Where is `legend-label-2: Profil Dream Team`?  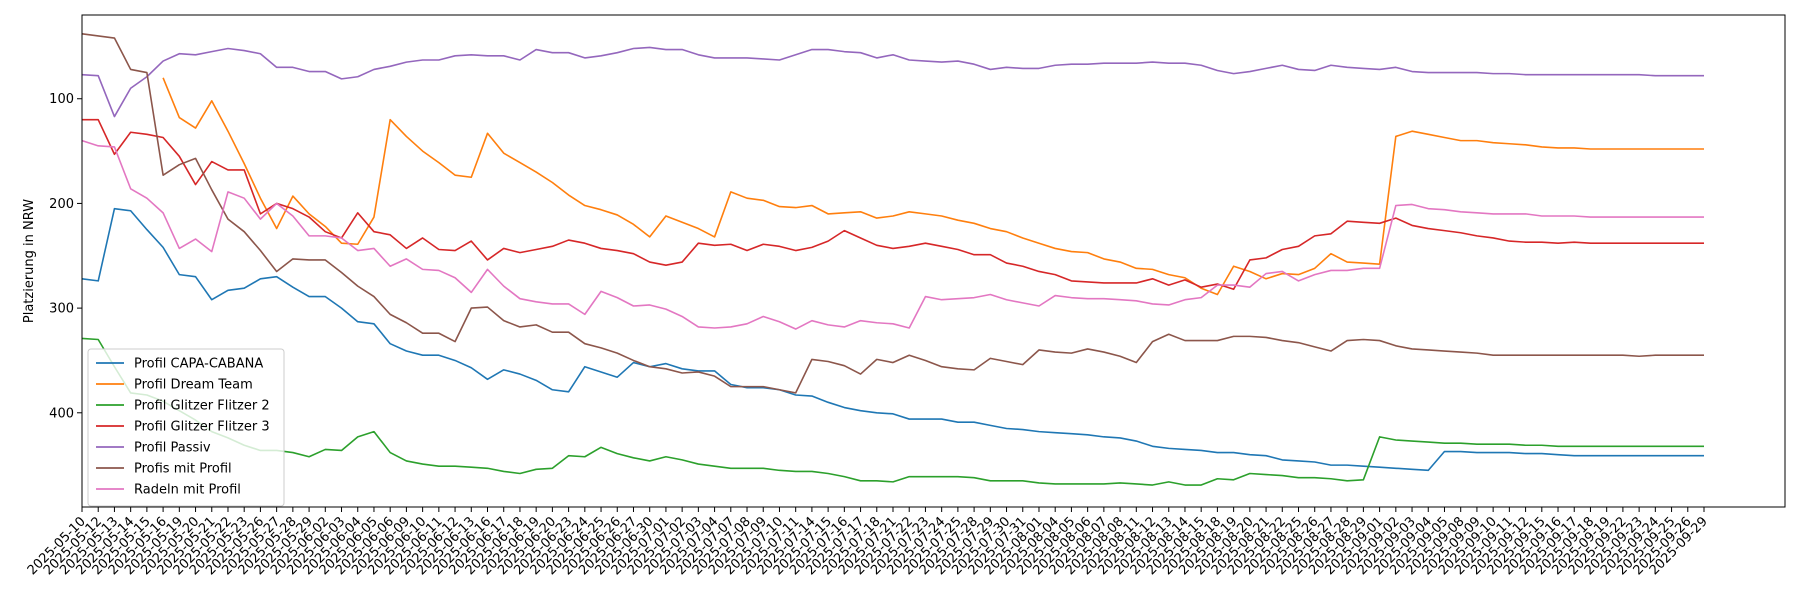
legend-label-2: Profil Dream Team is located at coordinates (193, 385).